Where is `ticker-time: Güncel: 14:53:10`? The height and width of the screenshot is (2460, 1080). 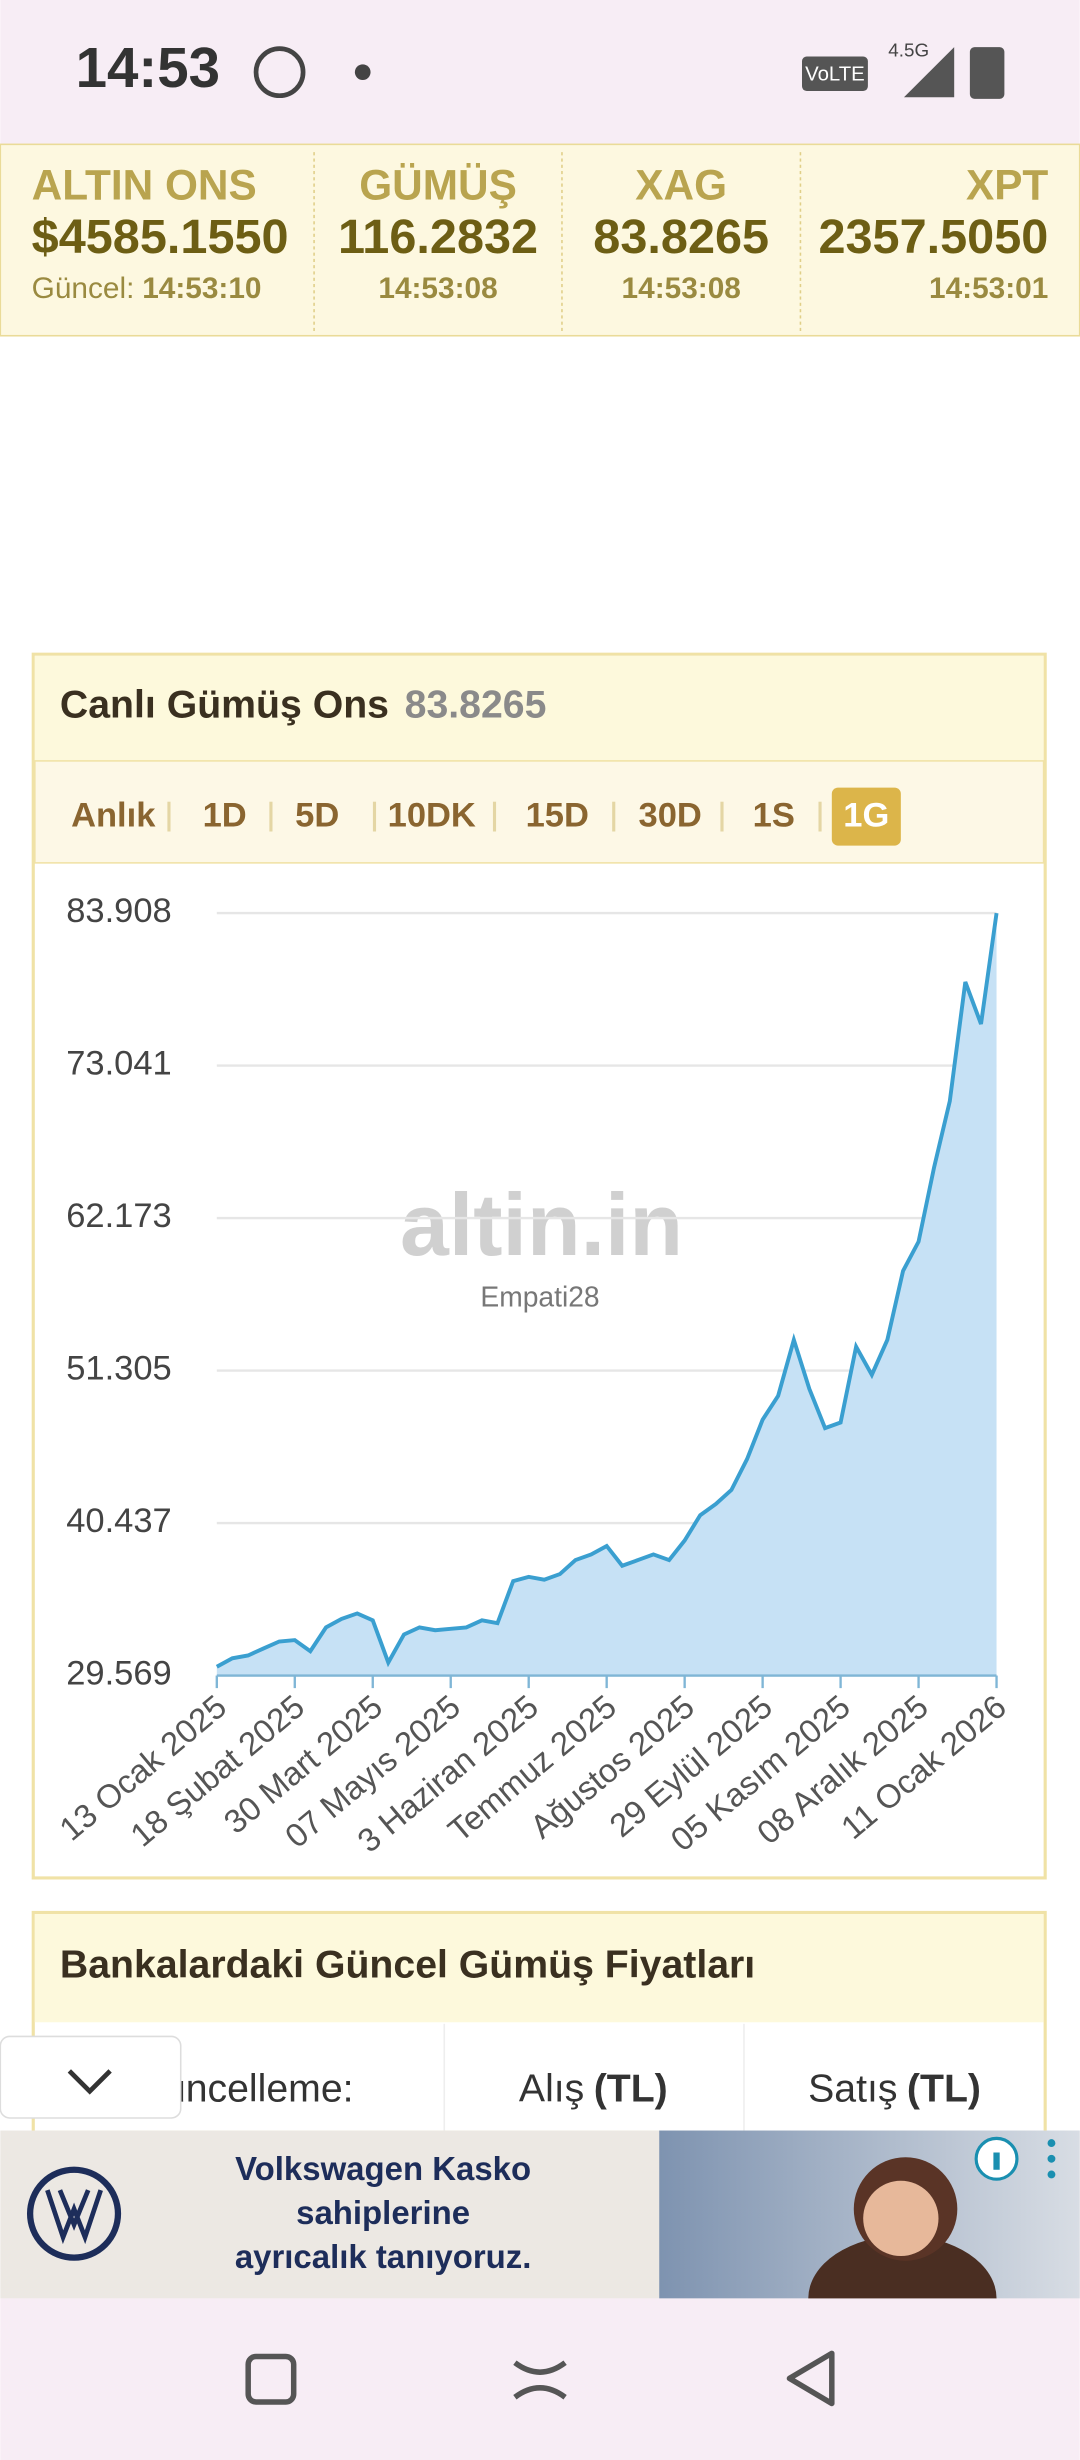 ticker-time: Güncel: 14:53:10 is located at coordinates (147, 288).